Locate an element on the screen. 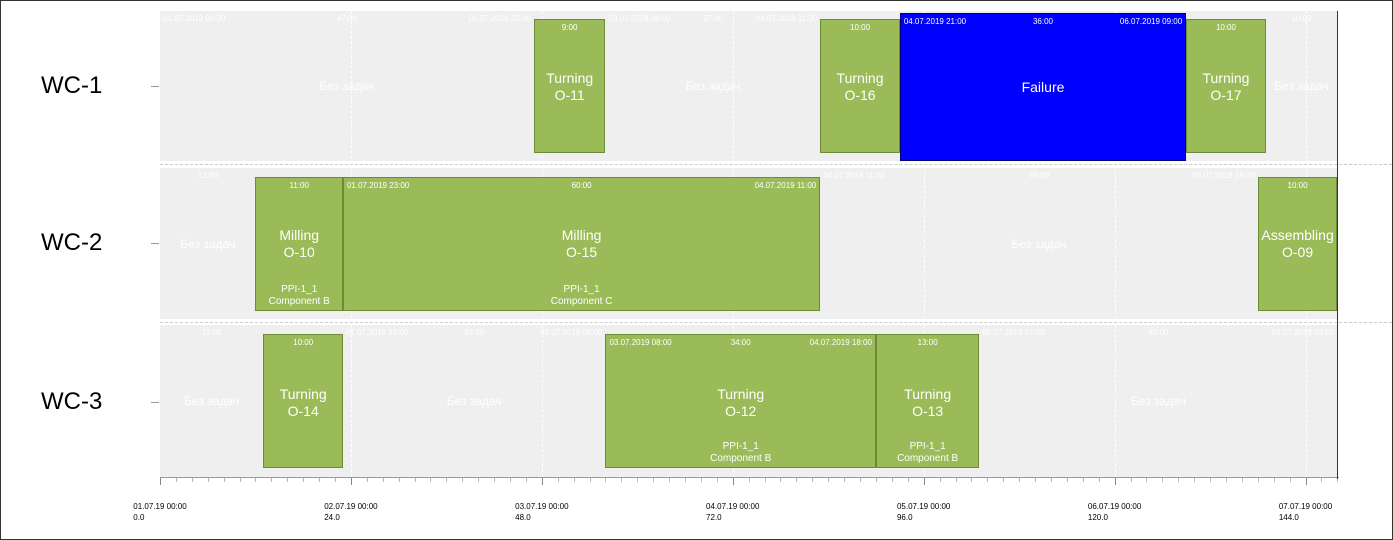 The image size is (1393, 540). task-component: PPI-1_1 Component C is located at coordinates (581, 296).